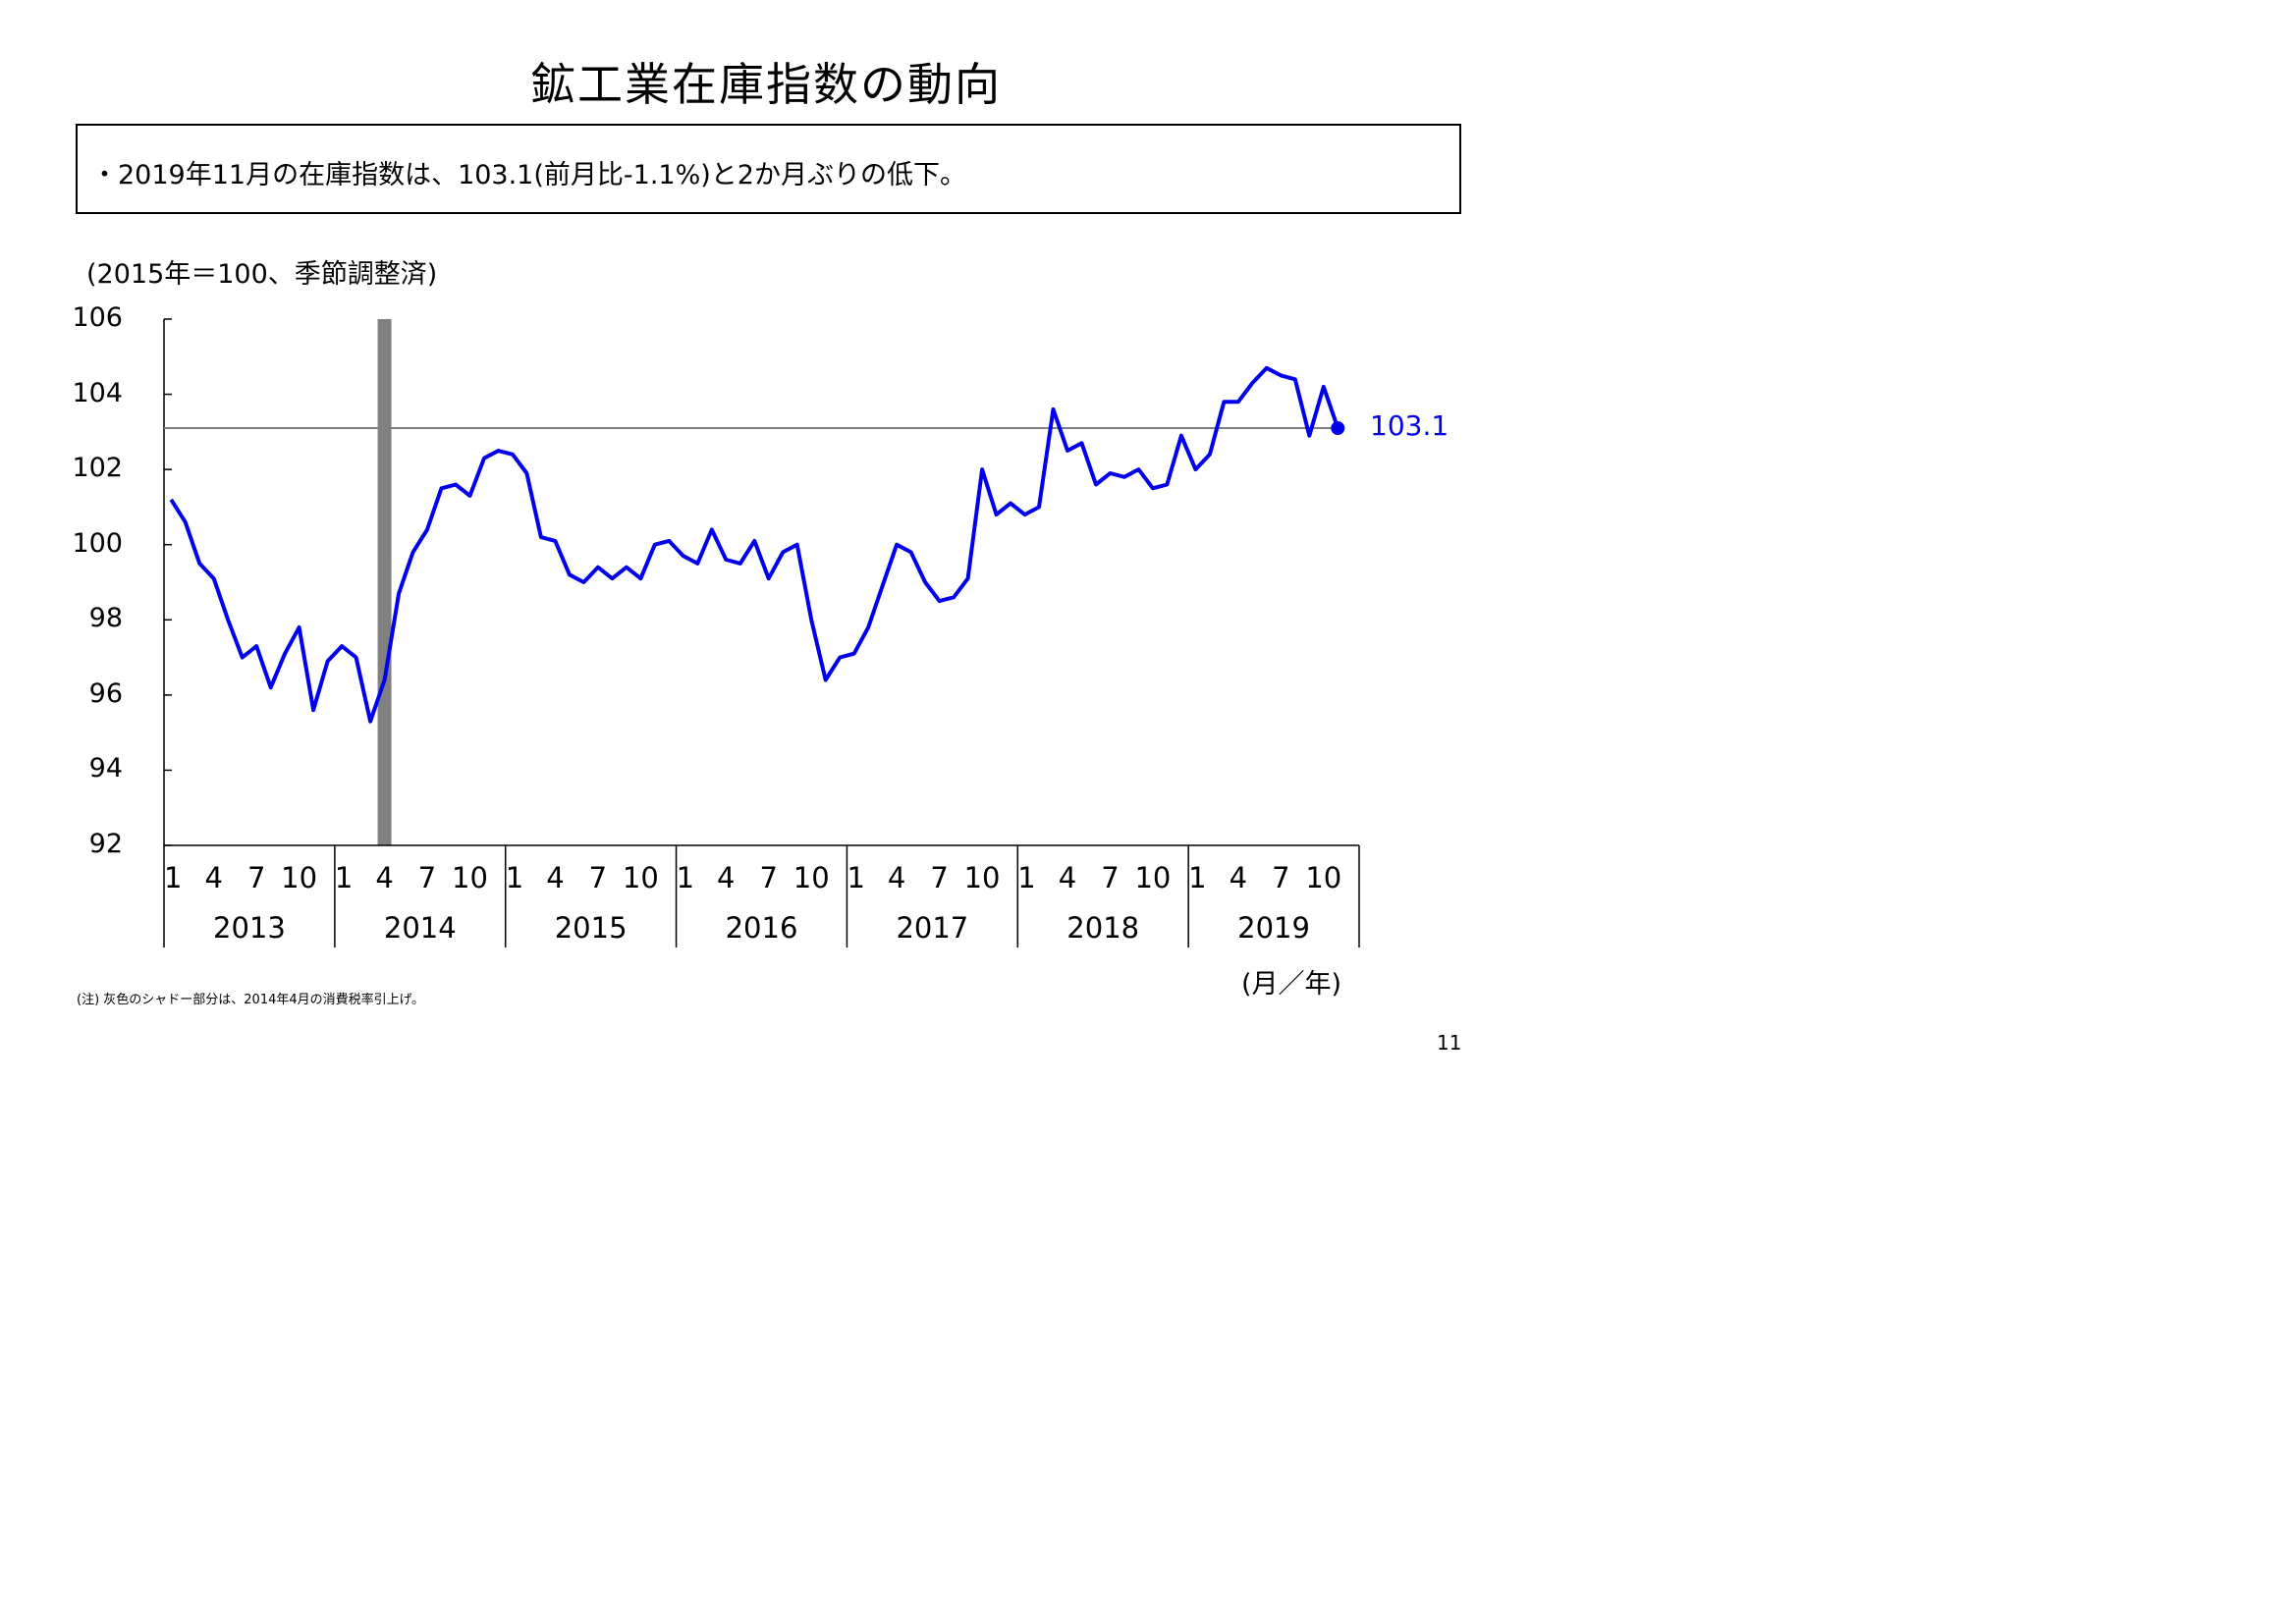  What do you see at coordinates (97, 468) in the screenshot?
I see `y-tick-label: 102` at bounding box center [97, 468].